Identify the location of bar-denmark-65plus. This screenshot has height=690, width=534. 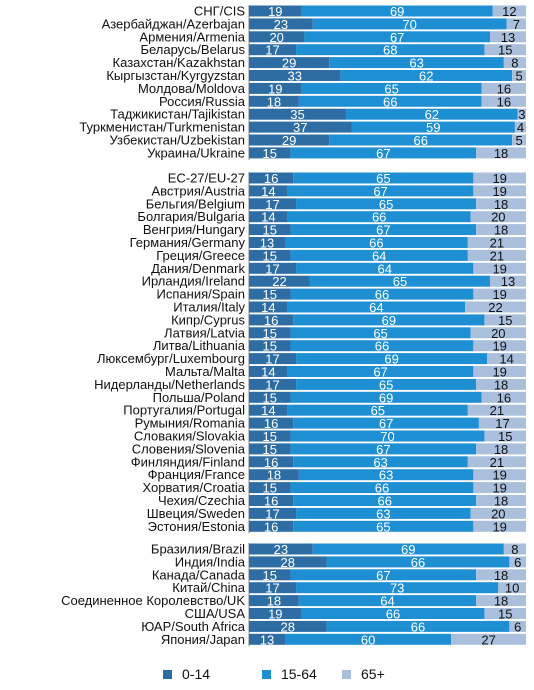
(499, 268).